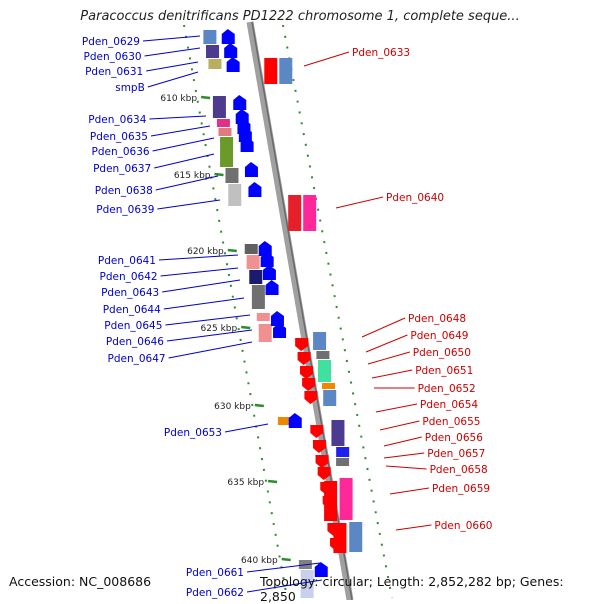 The height and width of the screenshot is (604, 600). I want to click on right-gene-label: Pden_0651, so click(444, 371).